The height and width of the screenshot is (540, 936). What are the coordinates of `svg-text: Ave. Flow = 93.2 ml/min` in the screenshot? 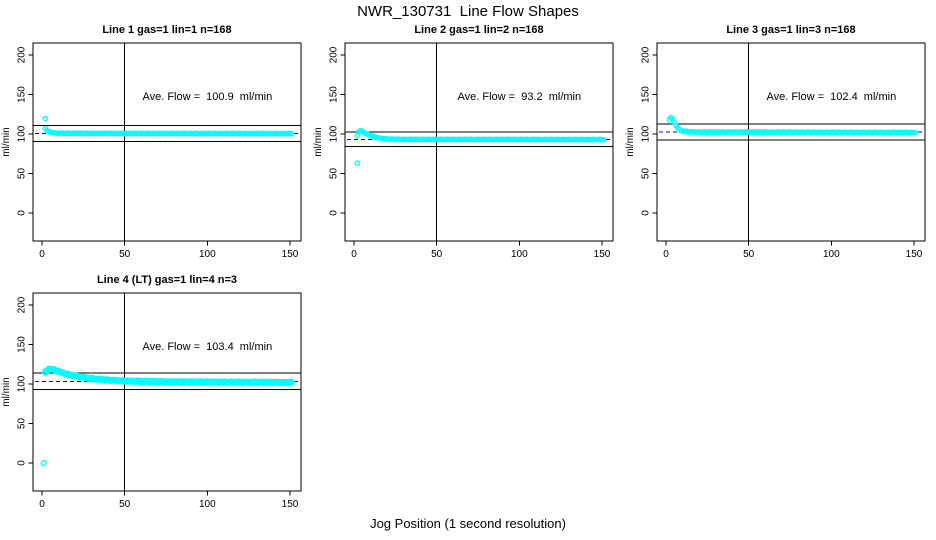 It's located at (520, 97).